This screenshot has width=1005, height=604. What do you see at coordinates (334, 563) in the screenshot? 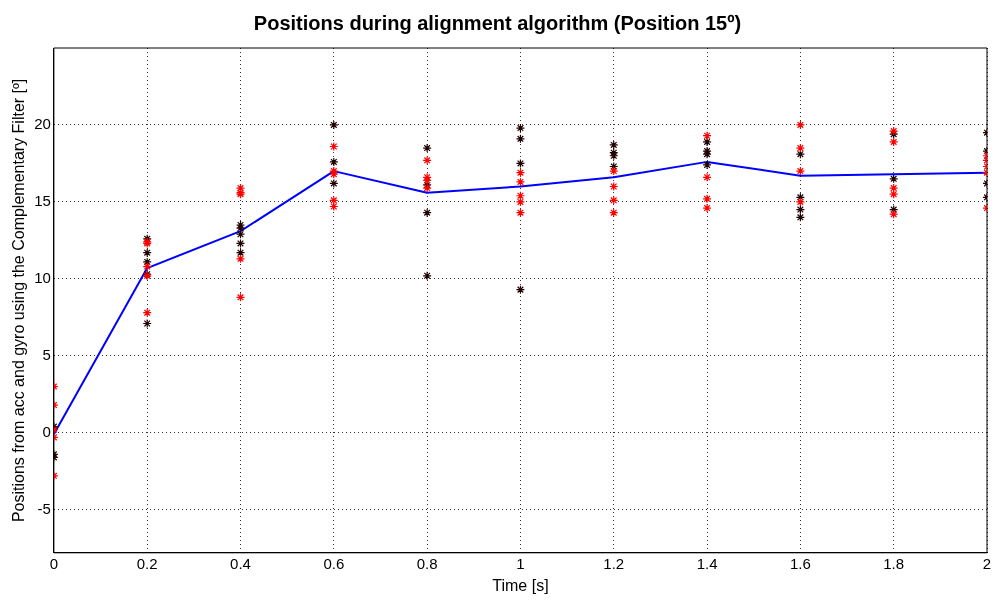
I see `x-tick-label: 0.6` at bounding box center [334, 563].